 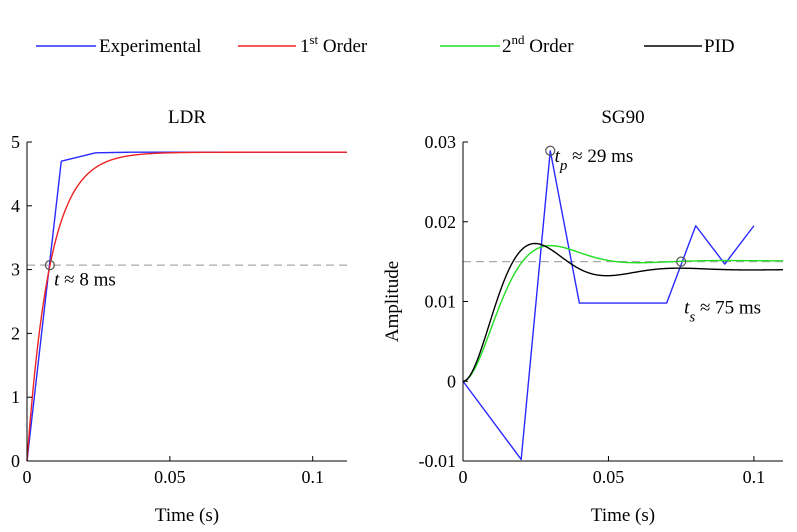 I want to click on annotation-suffix: ≈ 75 ms, so click(x=728, y=307).